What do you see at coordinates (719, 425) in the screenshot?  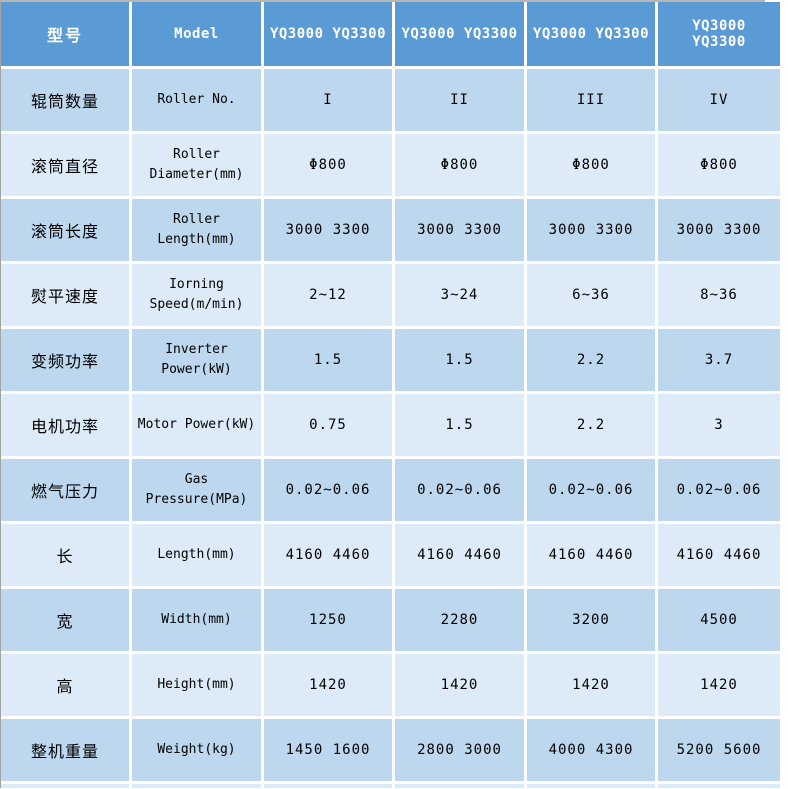 I see `row-value: 3` at bounding box center [719, 425].